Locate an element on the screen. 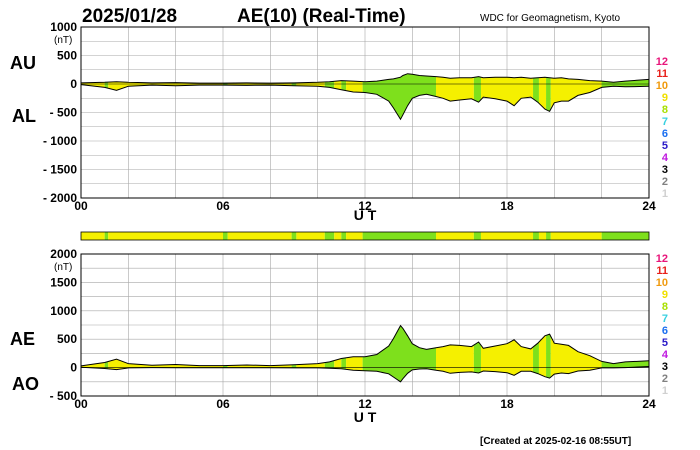 This screenshot has height=450, width=700. y-tick-label: - 1000 is located at coordinates (60, 141).